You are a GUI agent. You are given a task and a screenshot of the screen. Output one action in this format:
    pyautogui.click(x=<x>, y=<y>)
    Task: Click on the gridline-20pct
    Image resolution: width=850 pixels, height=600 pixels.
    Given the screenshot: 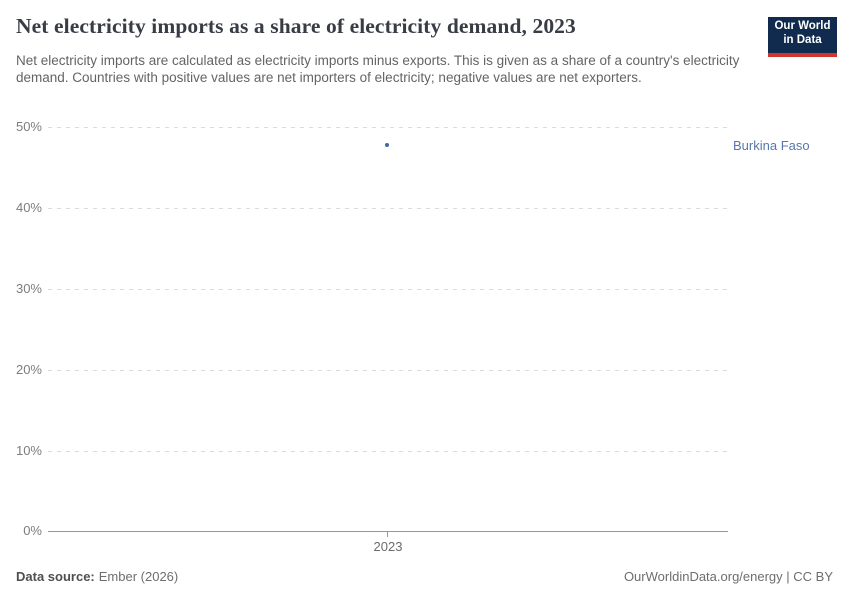 What is the action you would take?
    pyautogui.click(x=388, y=370)
    